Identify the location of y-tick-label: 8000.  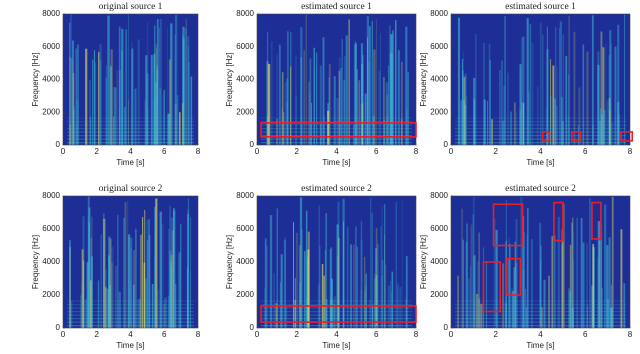
(245, 13).